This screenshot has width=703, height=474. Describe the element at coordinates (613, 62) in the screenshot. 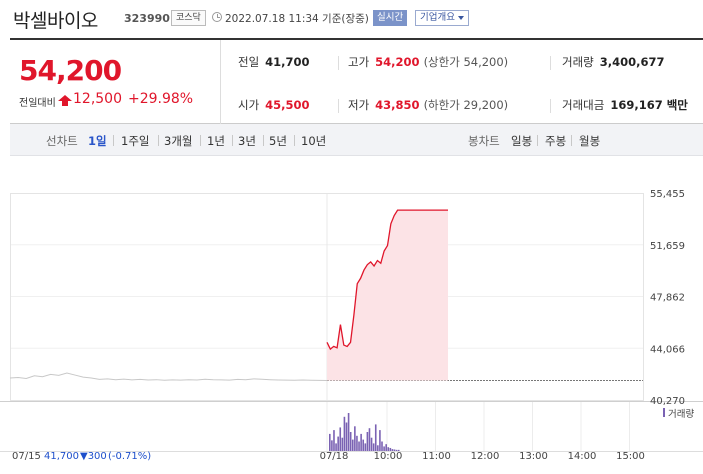

I see `volume: 거래량 3,400,677` at that location.